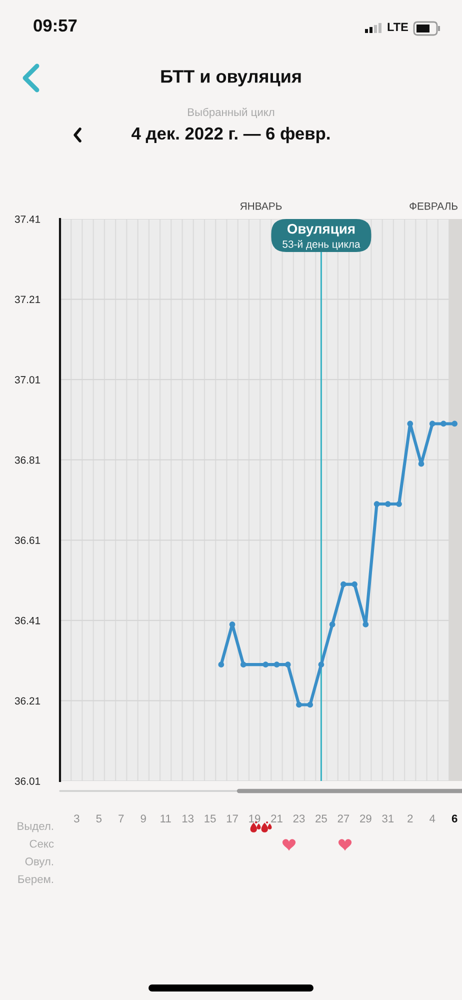  What do you see at coordinates (165, 818) in the screenshot?
I see `x-tick-label: 11` at bounding box center [165, 818].